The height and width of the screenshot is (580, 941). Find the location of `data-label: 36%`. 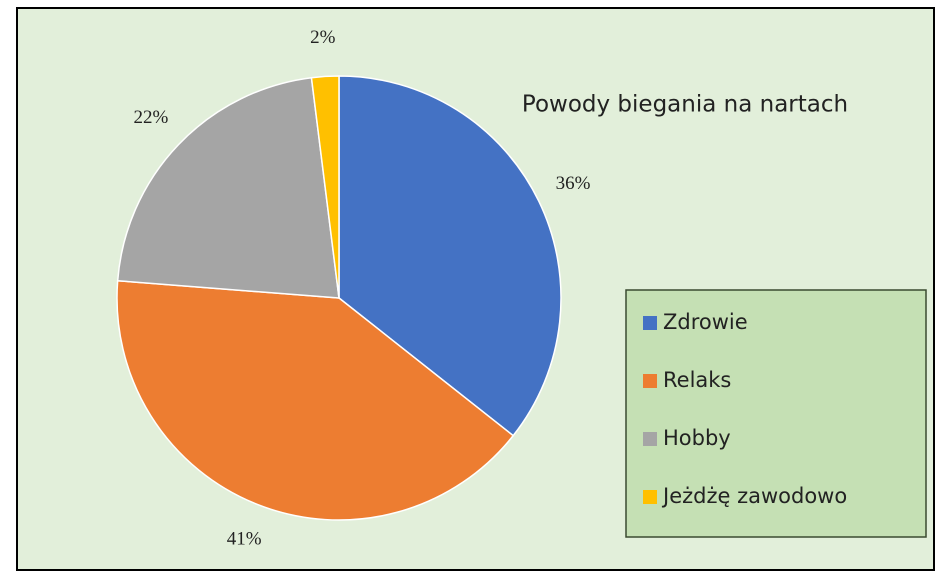

data-label: 36% is located at coordinates (573, 183).